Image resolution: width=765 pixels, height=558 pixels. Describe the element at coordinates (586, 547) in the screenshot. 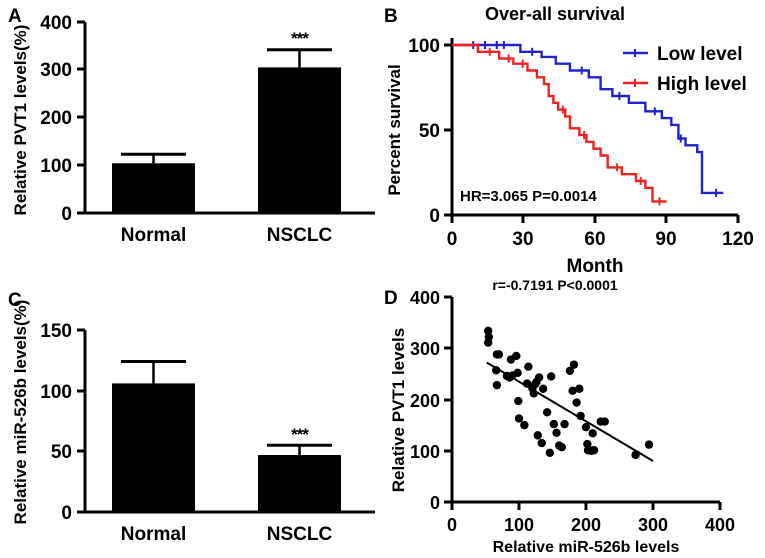

I see `panel-d-xlabel: Relative miR-526b levels` at that location.